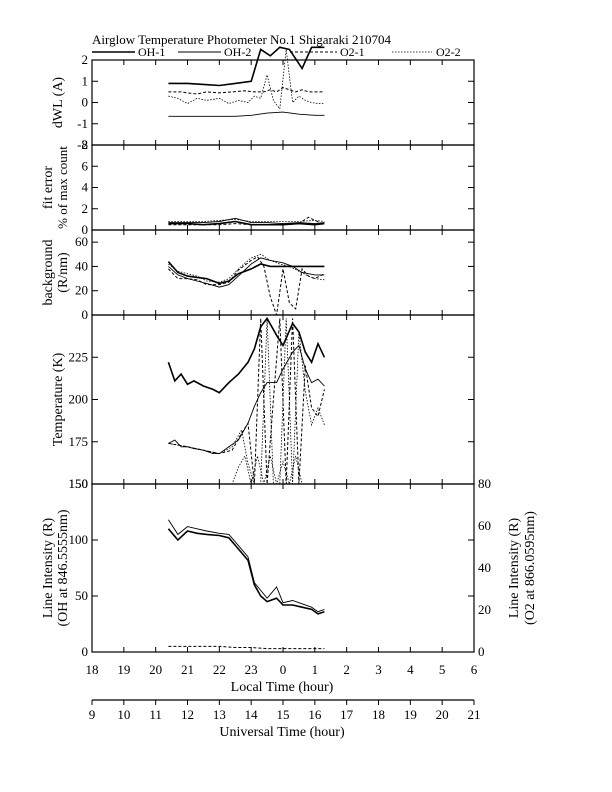  What do you see at coordinates (282, 687) in the screenshot?
I see `local-time-label: Local Time (hour)` at bounding box center [282, 687].